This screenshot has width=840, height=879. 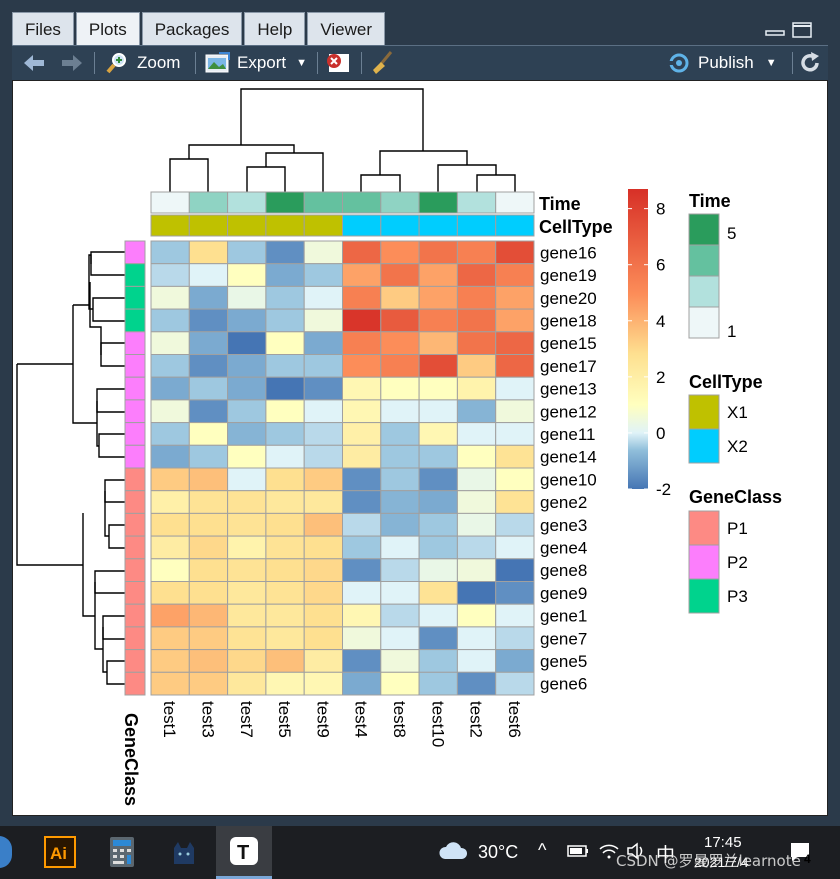 What do you see at coordinates (60, 852) in the screenshot?
I see `illustrator-app-icon: Ai` at bounding box center [60, 852].